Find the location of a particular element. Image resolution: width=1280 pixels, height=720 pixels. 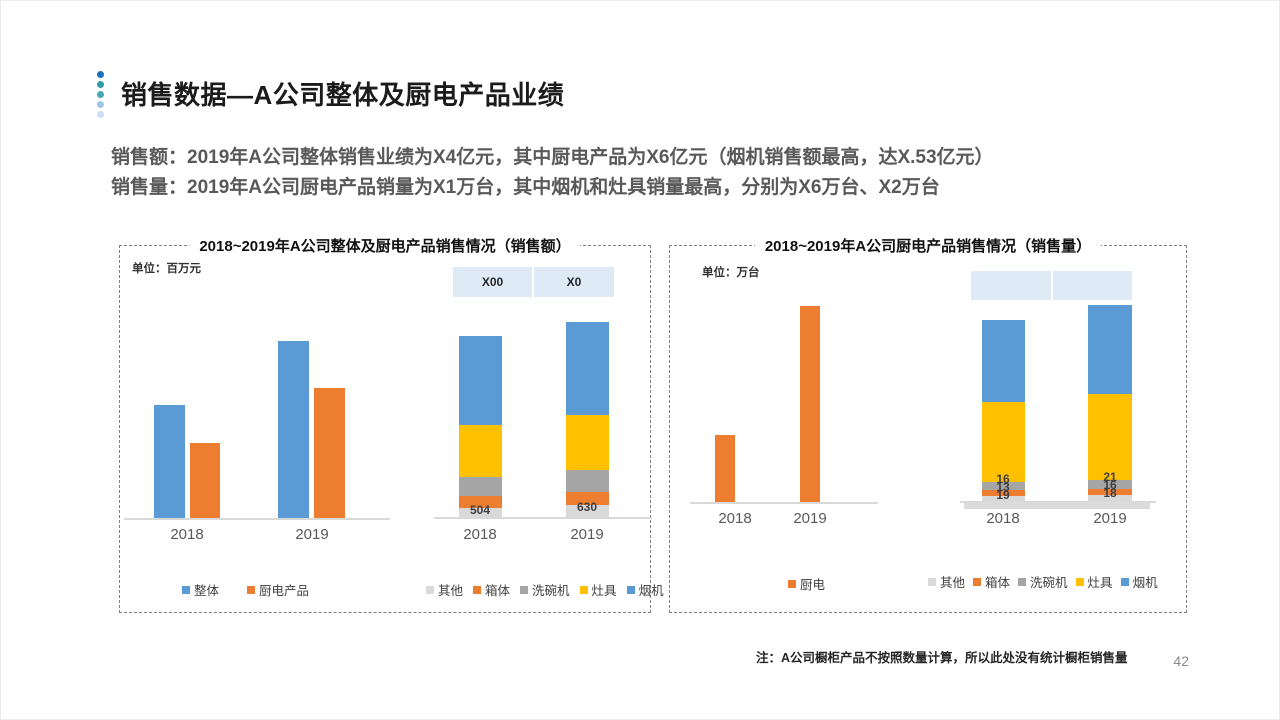

chart-title-sales-amount: 2018~2019年A公司整体及厨电产品销售情况（销售额） is located at coordinates (385, 245).